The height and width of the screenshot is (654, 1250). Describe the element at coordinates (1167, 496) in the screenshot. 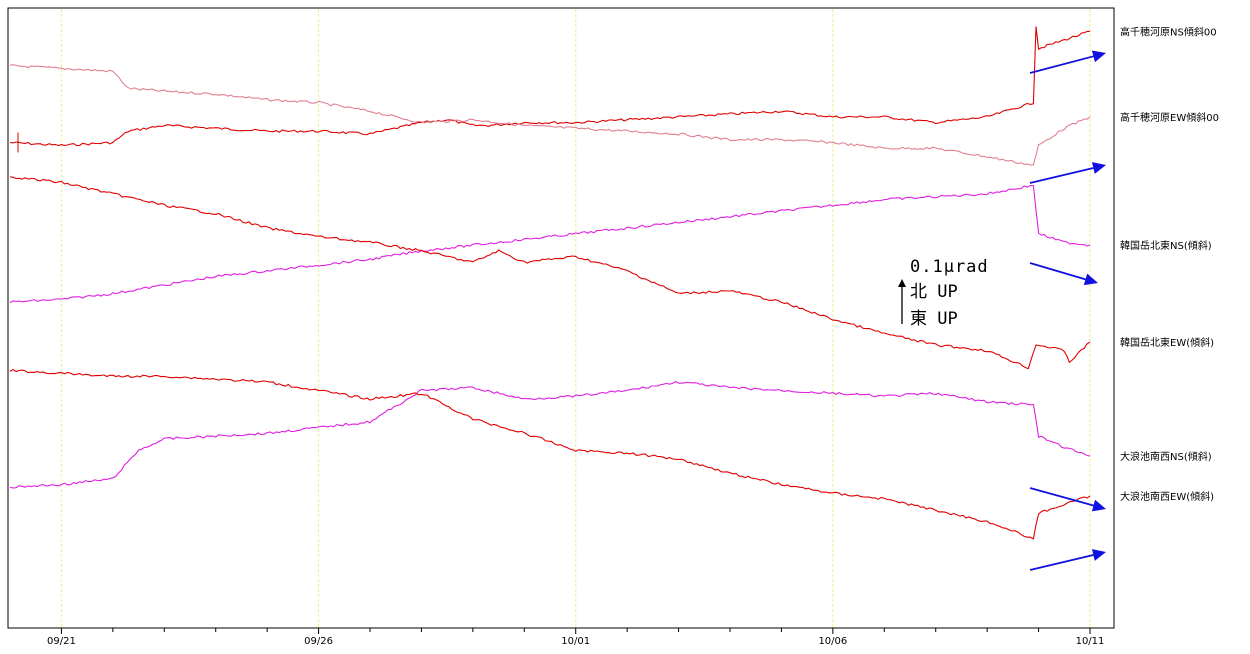

I see `series-label-5: 大浪池南西EW(傾斜)` at that location.